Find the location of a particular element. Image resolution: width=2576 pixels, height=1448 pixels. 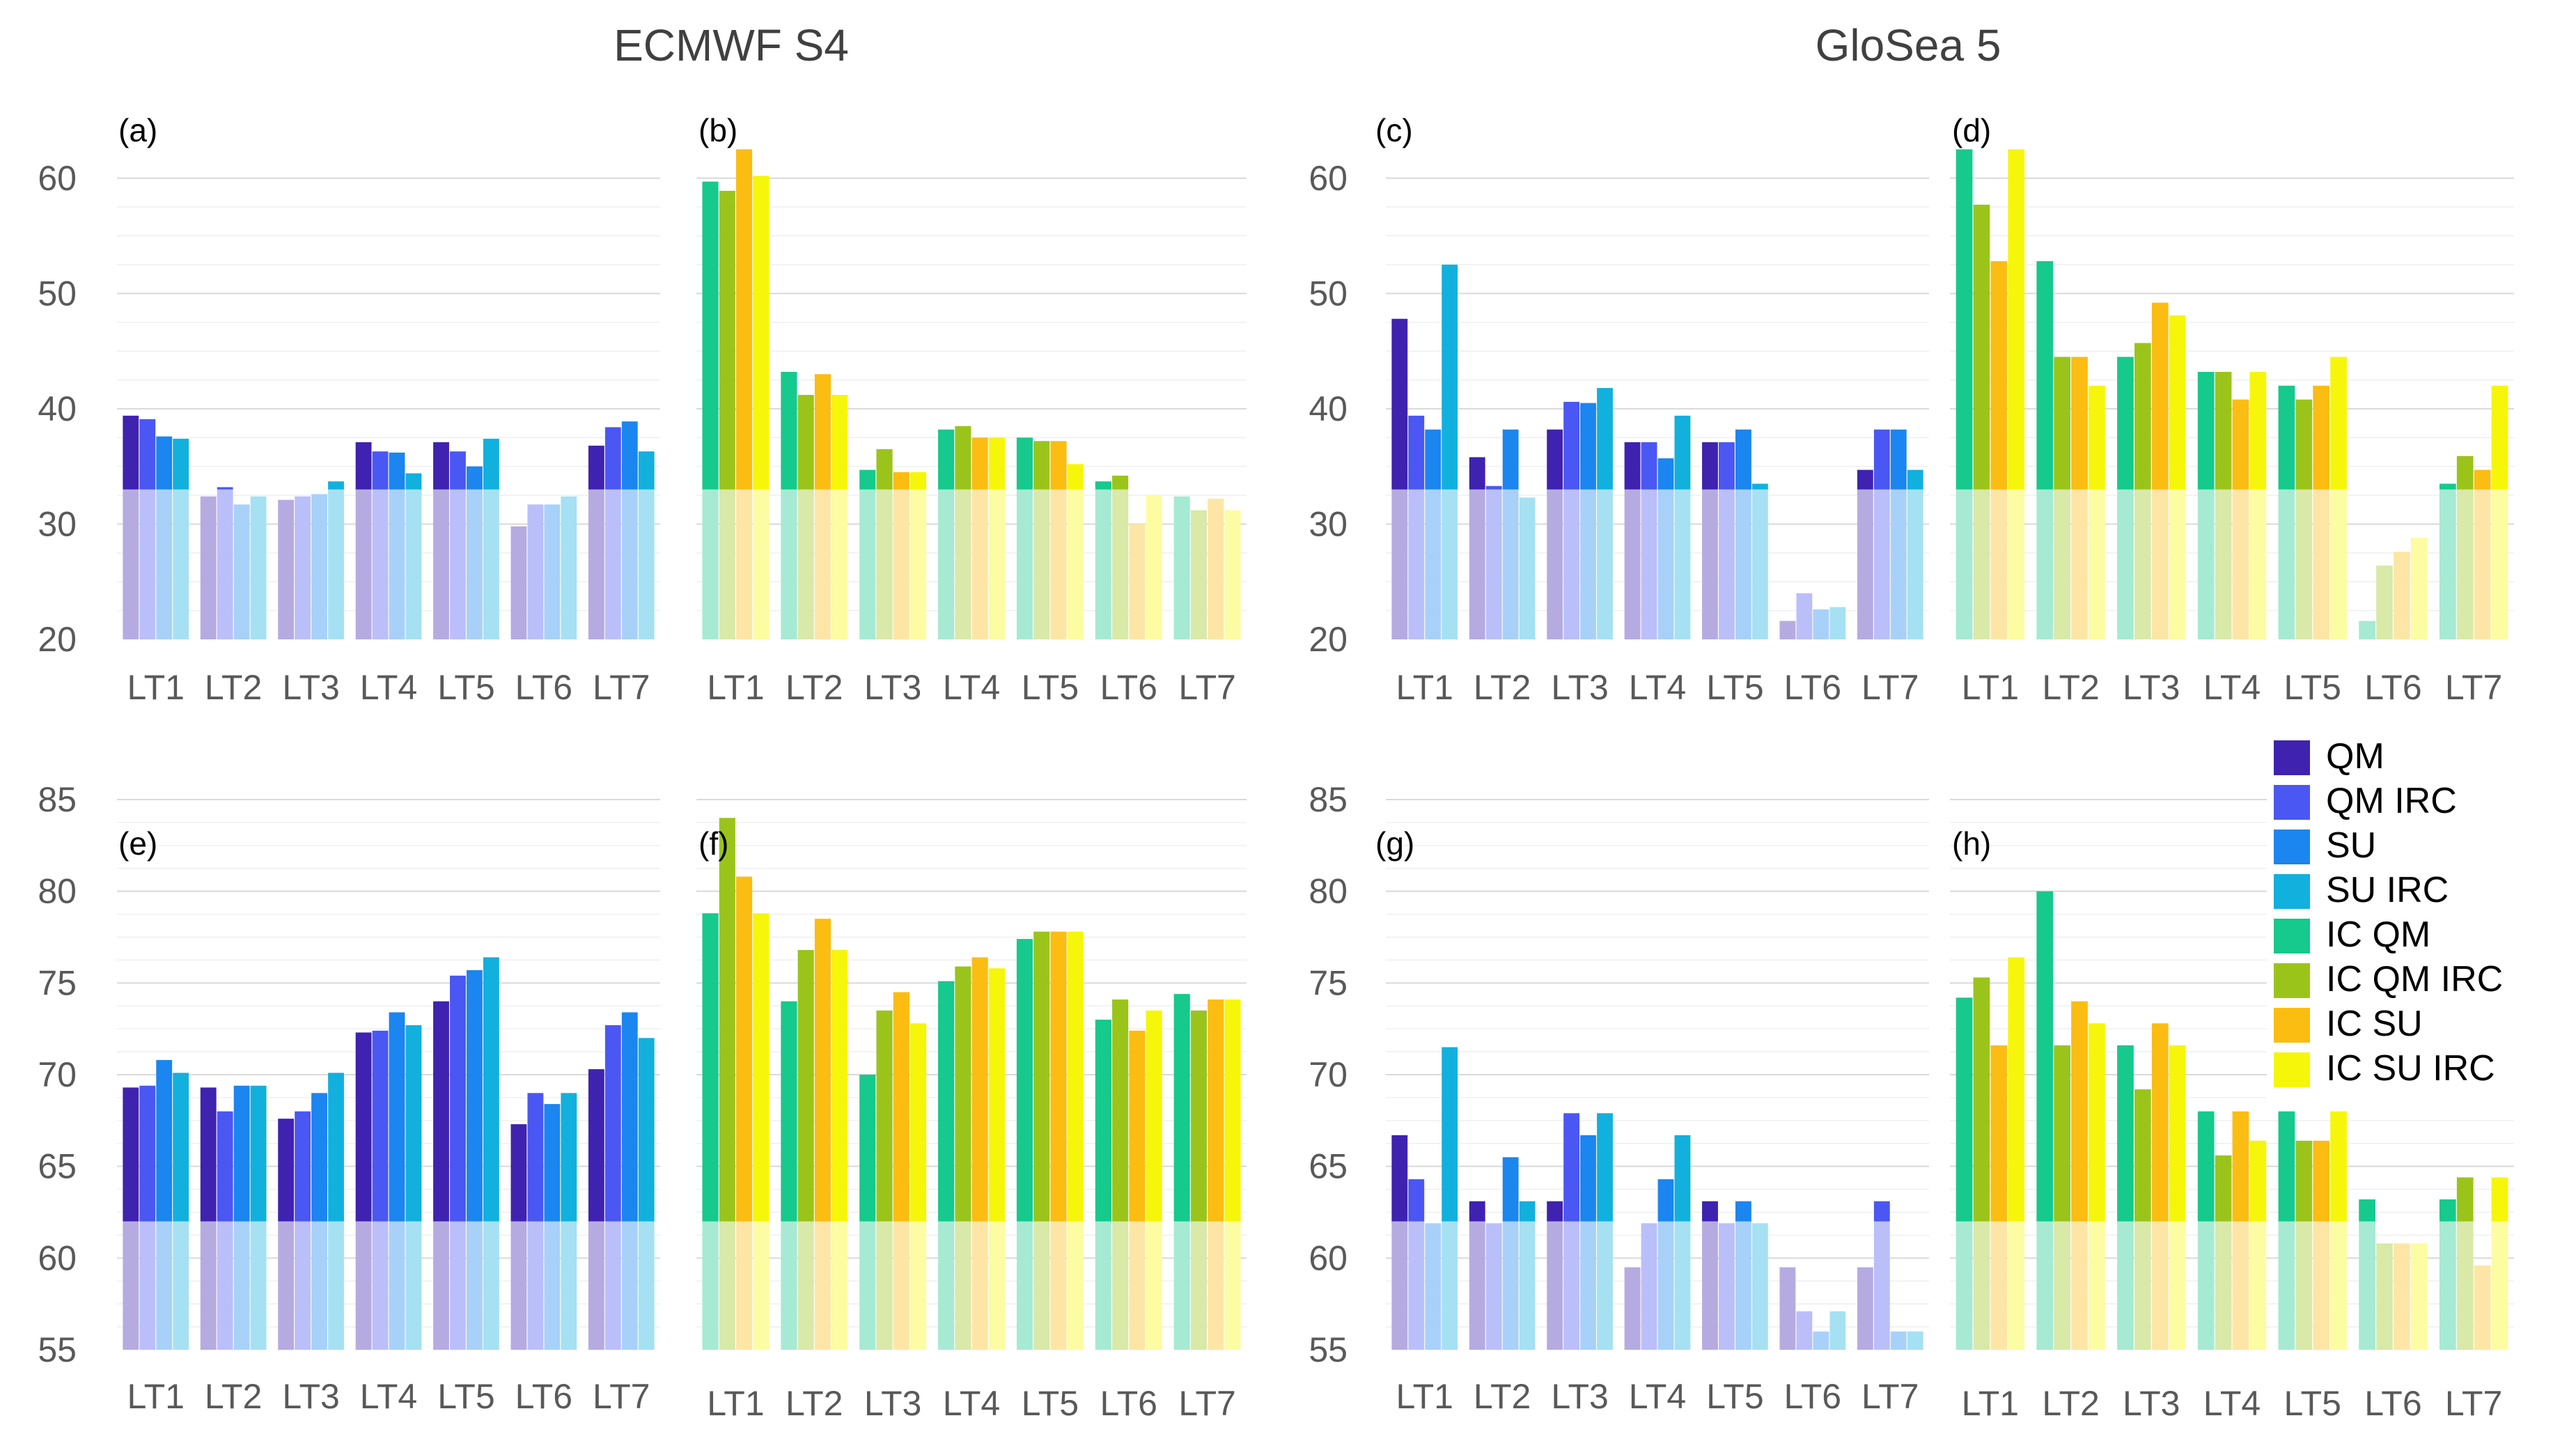

legend-label: QM IRC is located at coordinates (2391, 801).